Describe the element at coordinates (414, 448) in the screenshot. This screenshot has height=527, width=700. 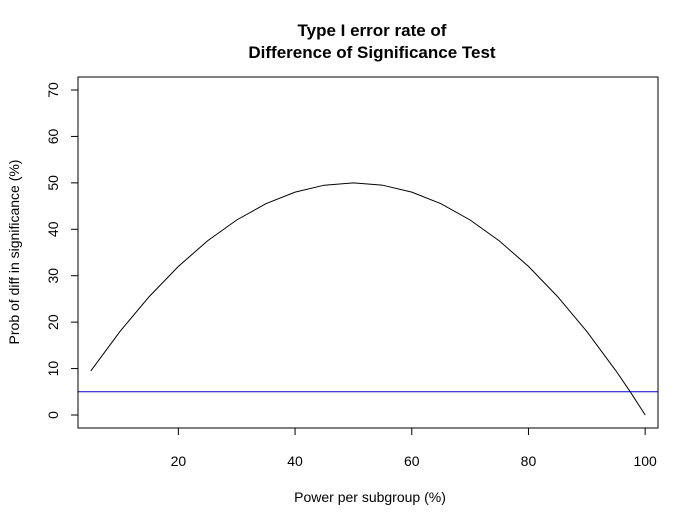
I see `x-axis: 20 40 60 80 100` at that location.